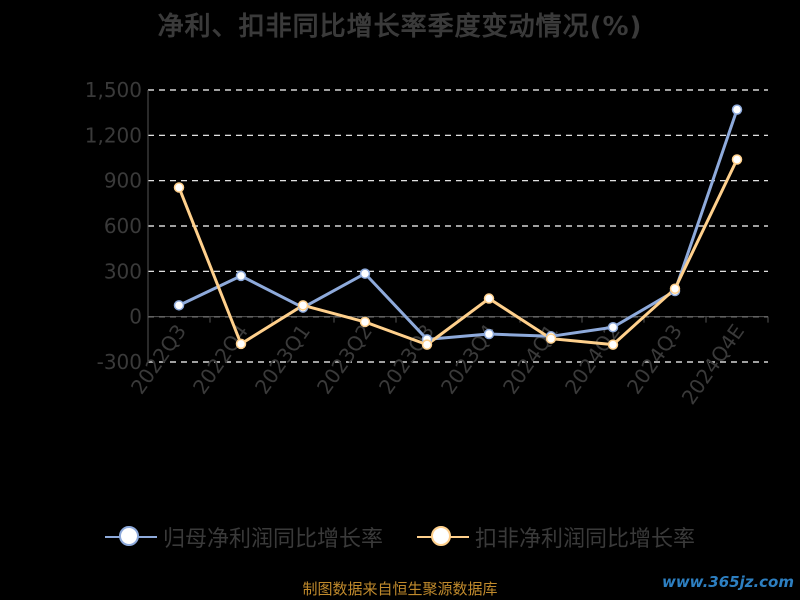 Image resolution: width=800 pixels, height=600 pixels. Describe the element at coordinates (113, 90) in the screenshot. I see `y-tick-label: 1,500` at that location.